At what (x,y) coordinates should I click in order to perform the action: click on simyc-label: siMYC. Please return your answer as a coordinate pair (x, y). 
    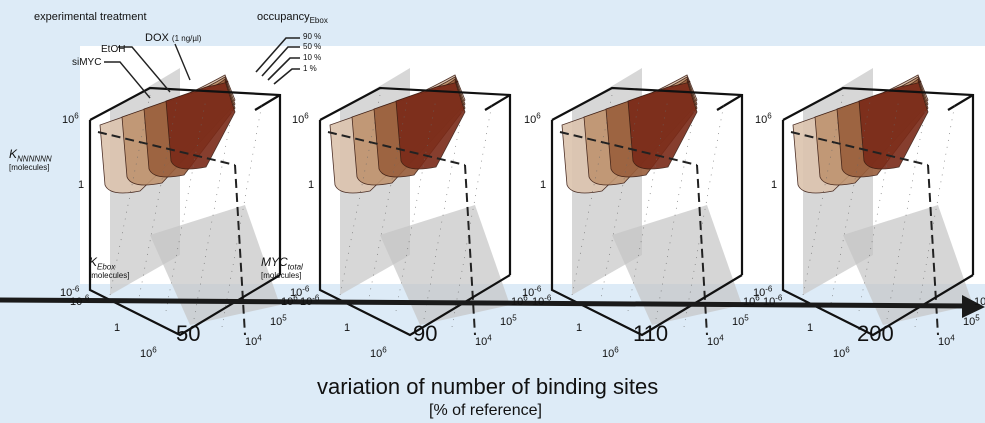
    Looking at the image, I should click on (87, 62).